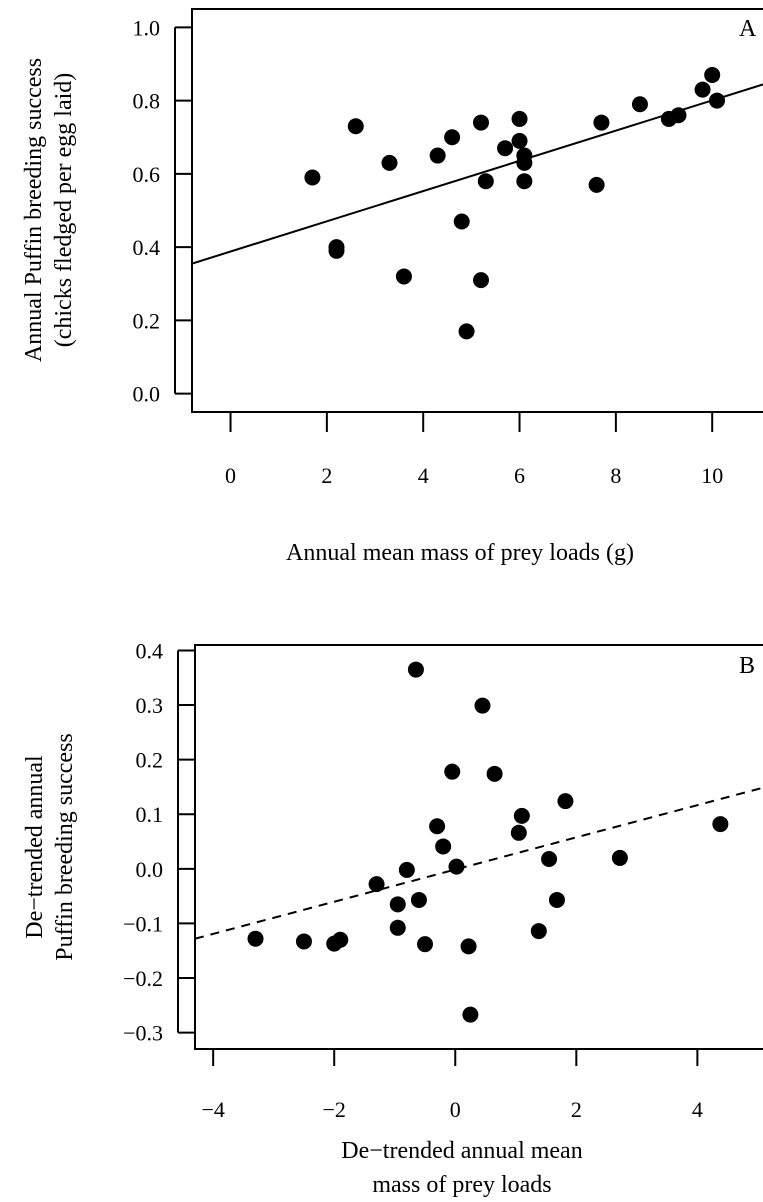 The width and height of the screenshot is (763, 1202). I want to click on panel-b-x-tick-label: 0, so click(455, 1109).